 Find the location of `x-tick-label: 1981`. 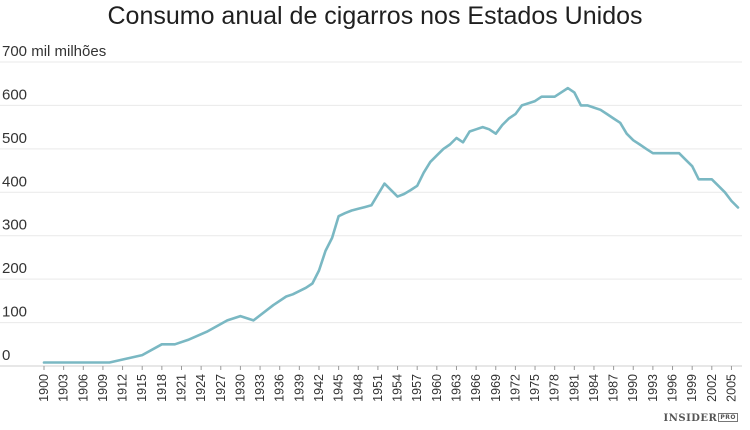

x-tick-label: 1981 is located at coordinates (574, 388).